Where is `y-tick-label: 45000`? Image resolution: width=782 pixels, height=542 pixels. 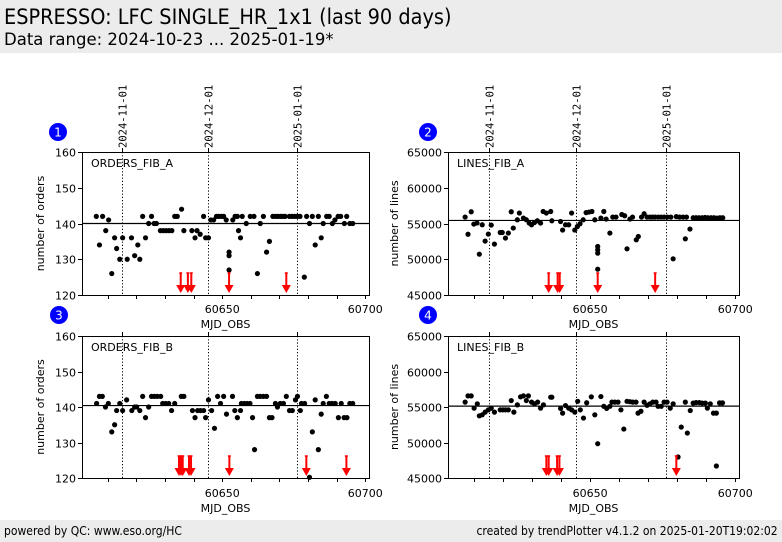
y-tick-label: 45000 is located at coordinates (424, 296).